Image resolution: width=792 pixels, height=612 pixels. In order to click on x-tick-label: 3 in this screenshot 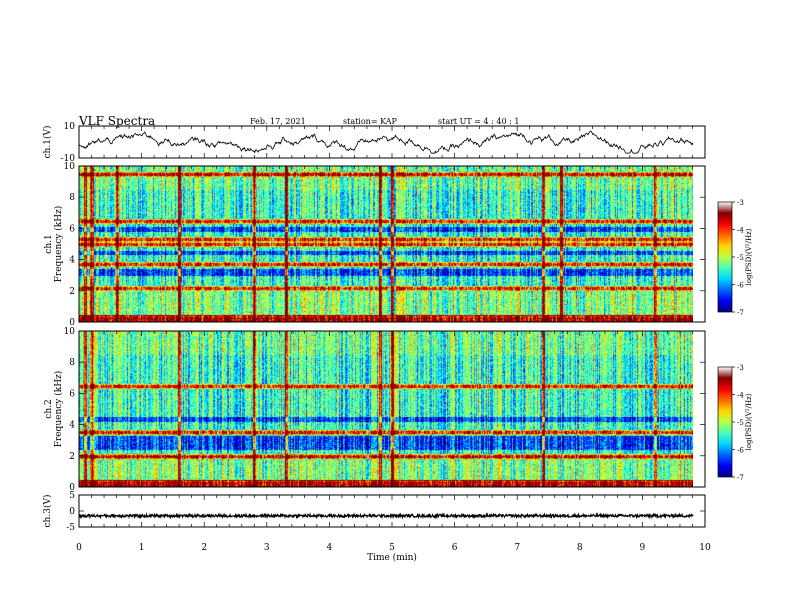, I will do `click(267, 548)`.